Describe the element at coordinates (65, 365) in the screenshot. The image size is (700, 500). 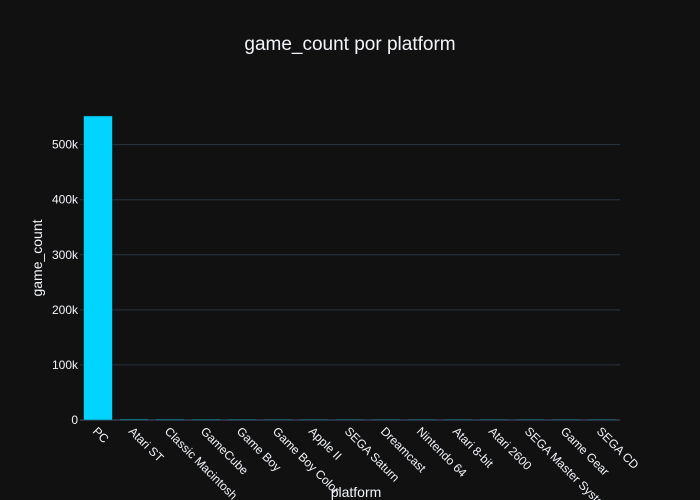
I see `y-tick-label: 100k` at that location.